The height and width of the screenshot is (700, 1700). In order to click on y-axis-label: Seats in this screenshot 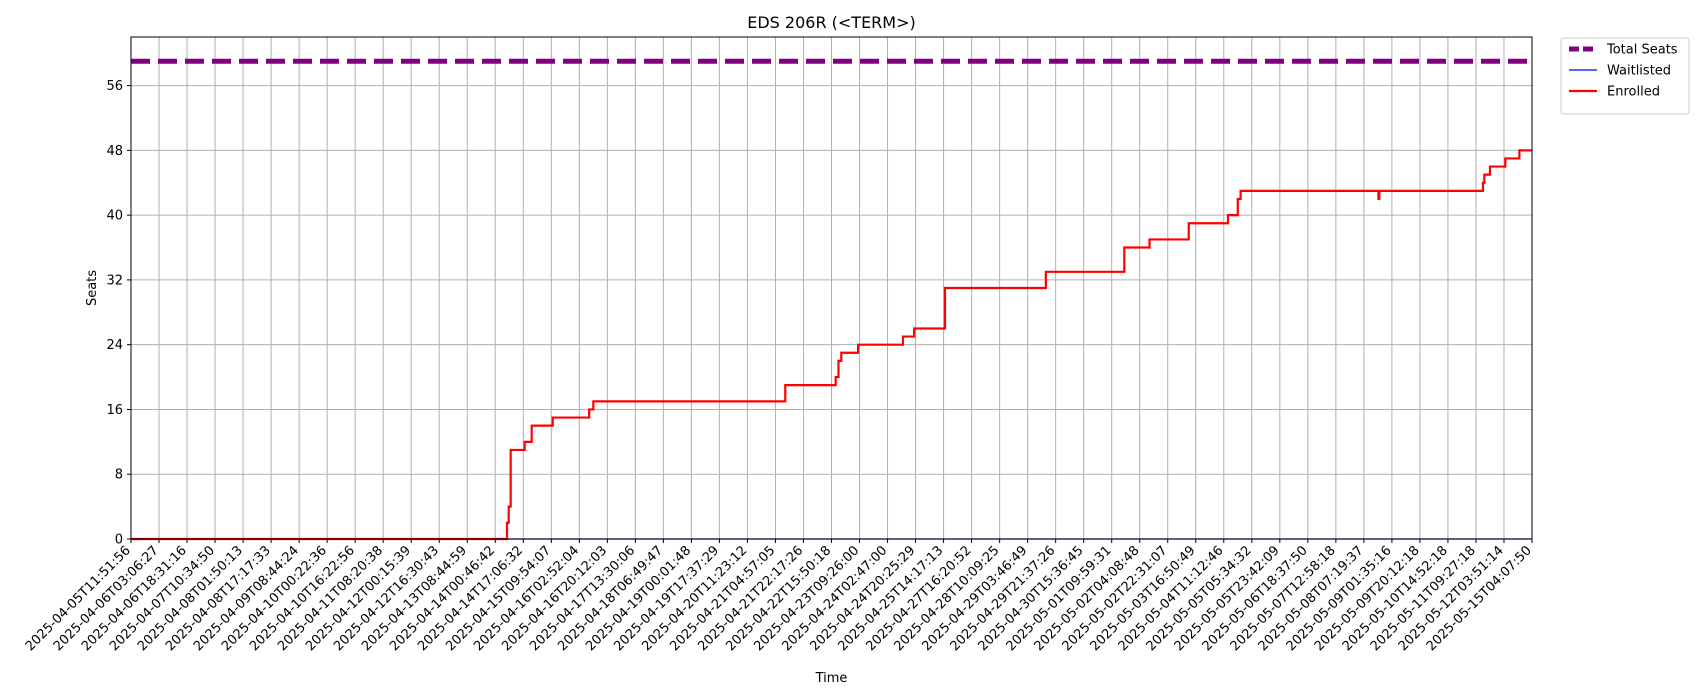, I will do `click(92, 288)`.